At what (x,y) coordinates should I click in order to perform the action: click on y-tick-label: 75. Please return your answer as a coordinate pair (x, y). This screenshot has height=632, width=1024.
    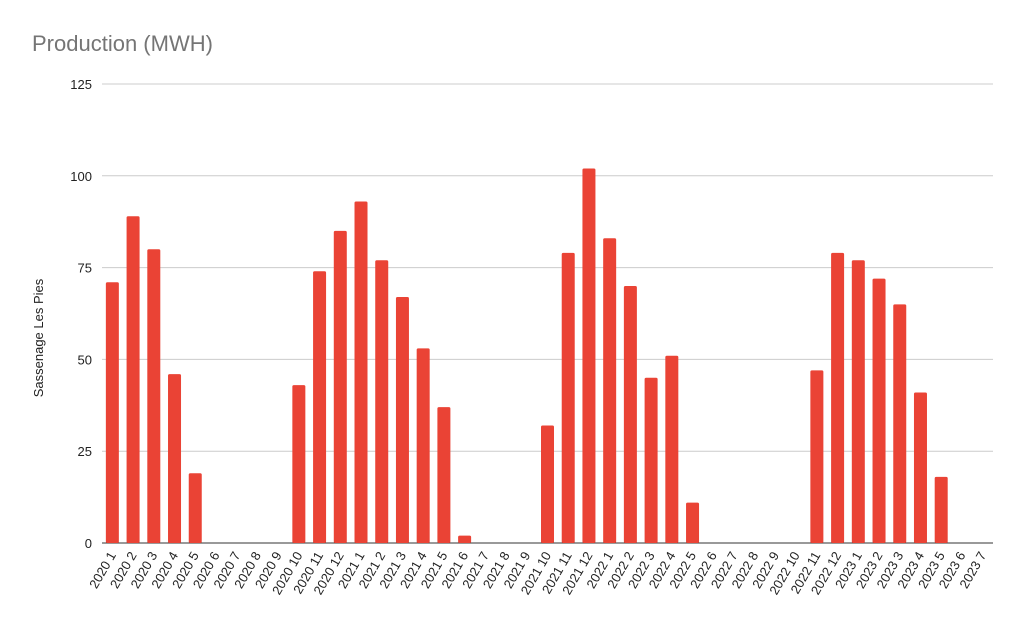
    Looking at the image, I should click on (85, 268).